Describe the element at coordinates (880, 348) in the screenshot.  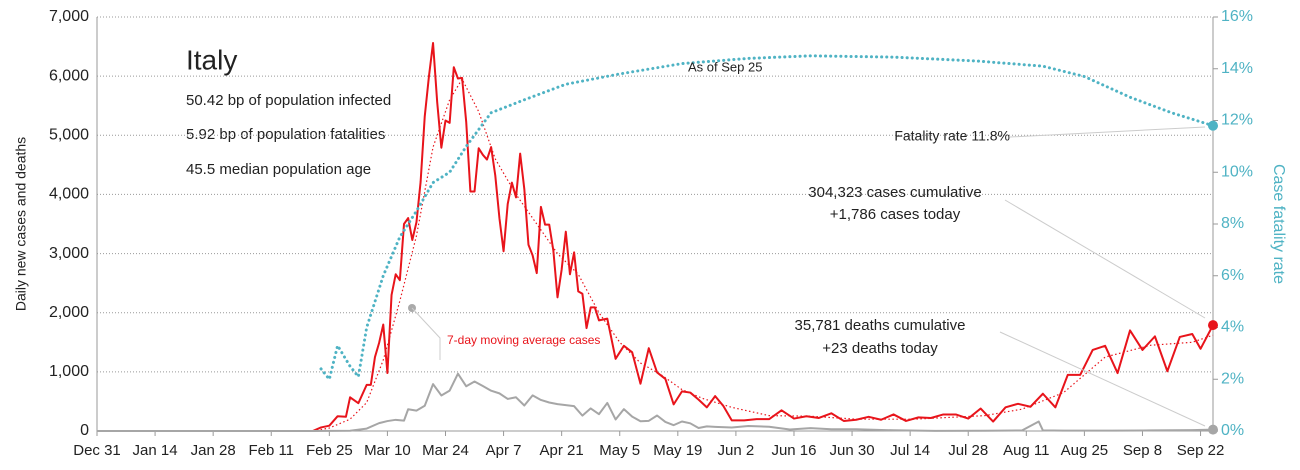
I see `annotation: +23 deaths today` at that location.